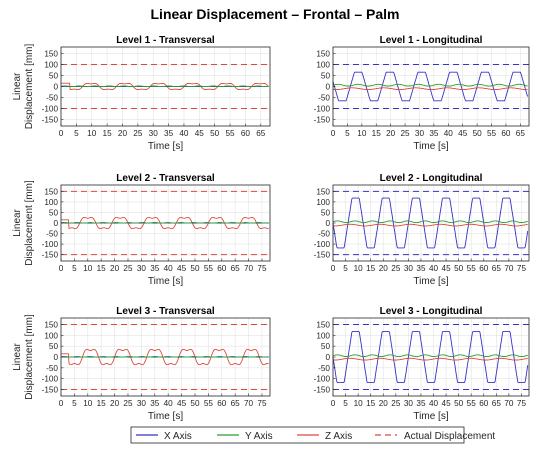  What do you see at coordinates (449, 436) in the screenshot?
I see `legend-item-label: Actual Displacement` at bounding box center [449, 436].